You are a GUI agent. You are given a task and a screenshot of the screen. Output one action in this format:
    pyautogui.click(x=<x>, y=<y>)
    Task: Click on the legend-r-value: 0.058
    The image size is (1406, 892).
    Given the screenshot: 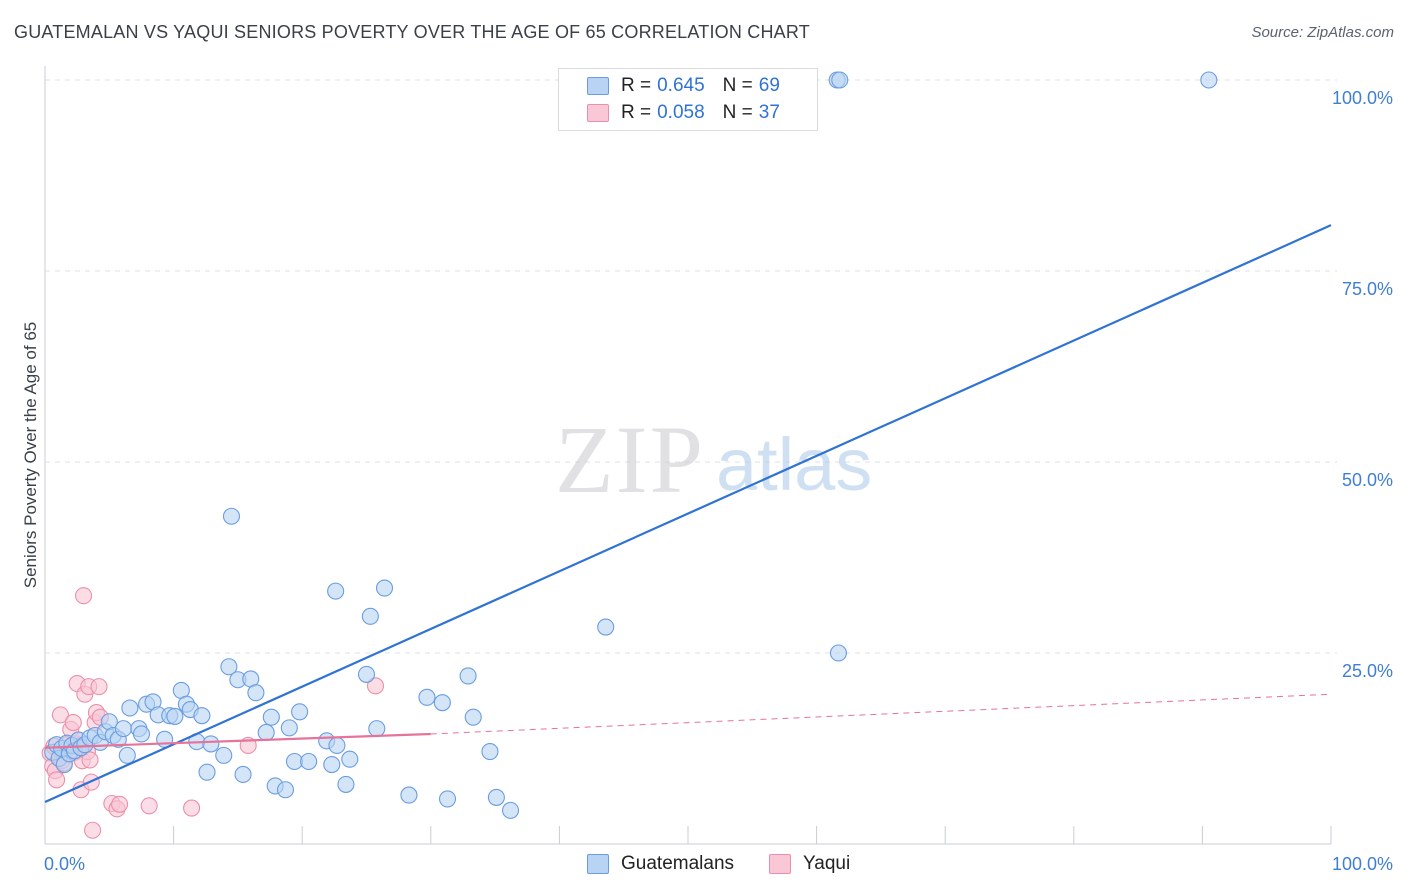 What is the action you would take?
    pyautogui.click(x=681, y=112)
    